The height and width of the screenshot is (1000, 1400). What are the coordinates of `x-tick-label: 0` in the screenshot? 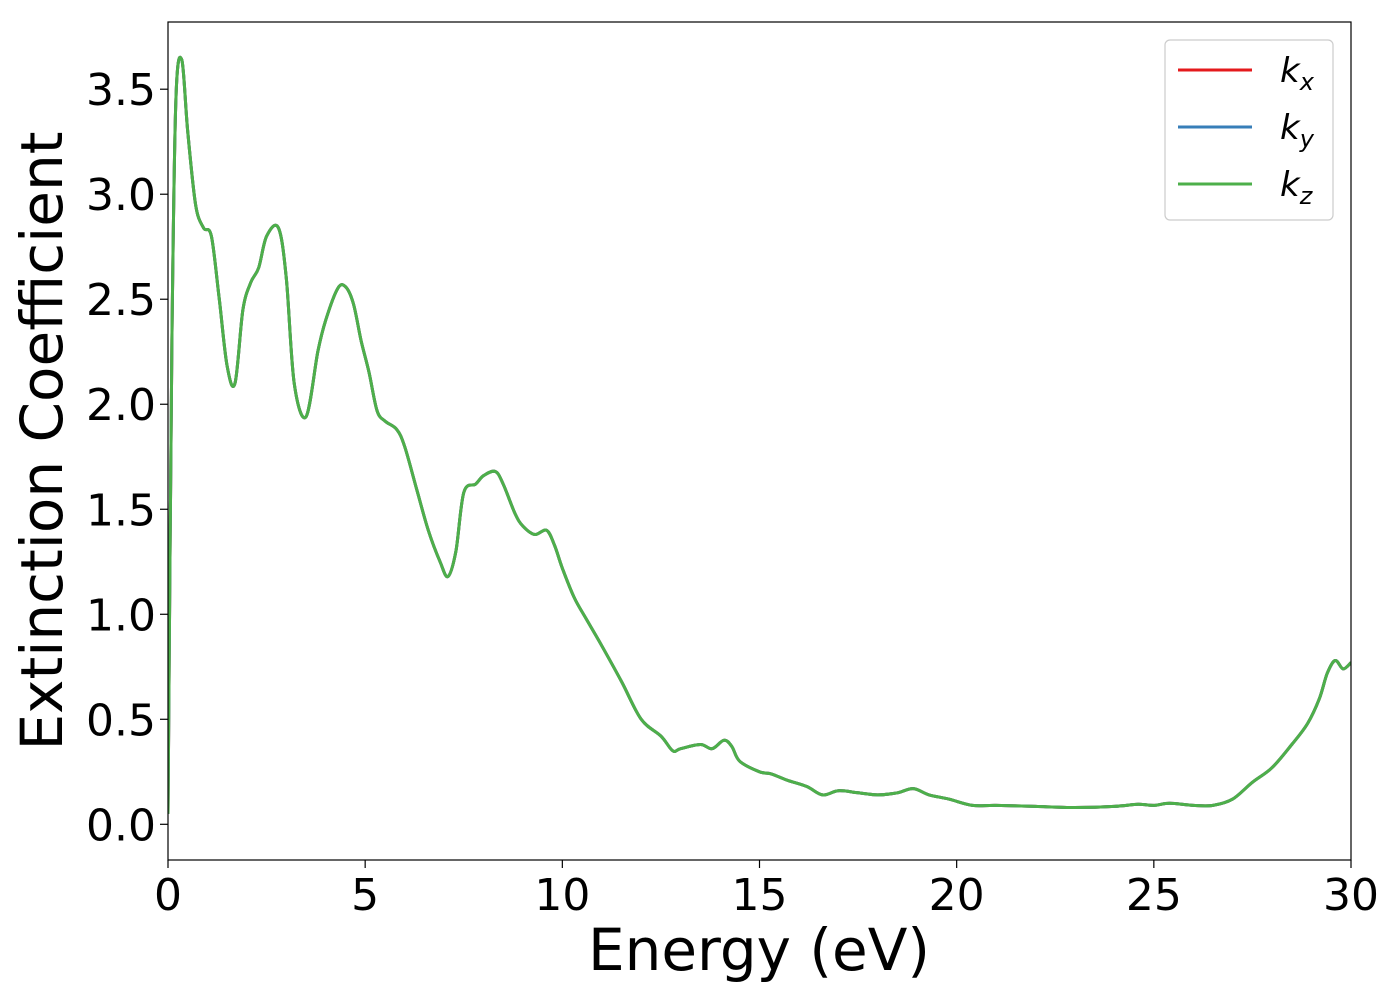 It's located at (168, 895).